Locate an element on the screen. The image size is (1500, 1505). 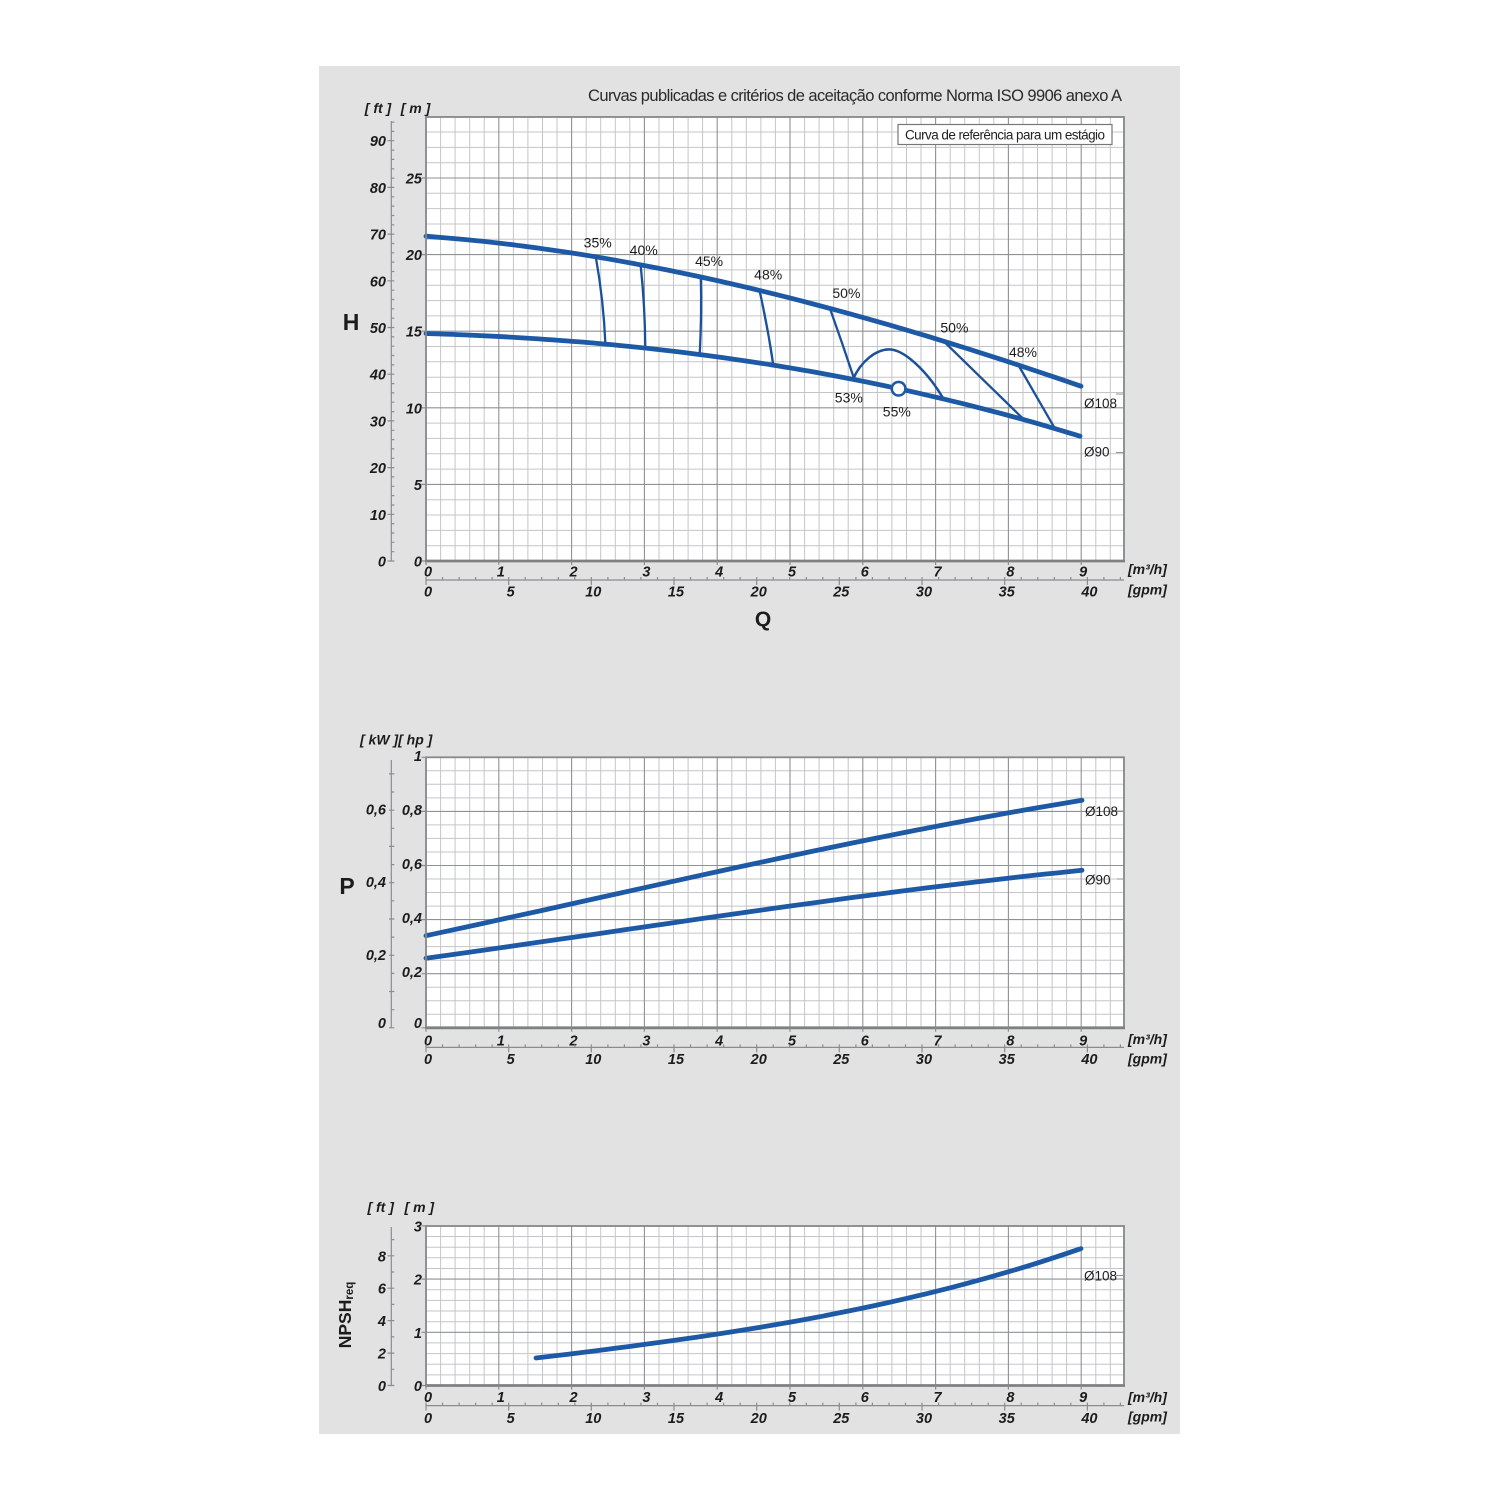
svg-text: 53% is located at coordinates (849, 397).